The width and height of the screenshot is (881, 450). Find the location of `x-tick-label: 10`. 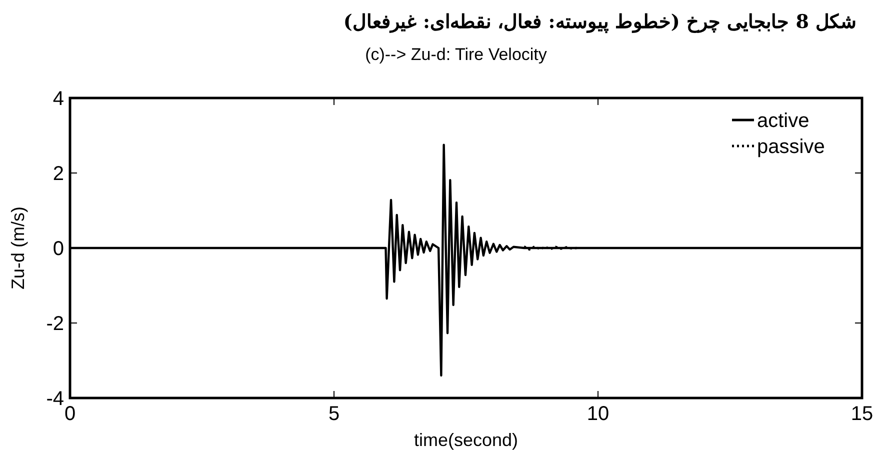

x-tick-label: 10 is located at coordinates (598, 414).